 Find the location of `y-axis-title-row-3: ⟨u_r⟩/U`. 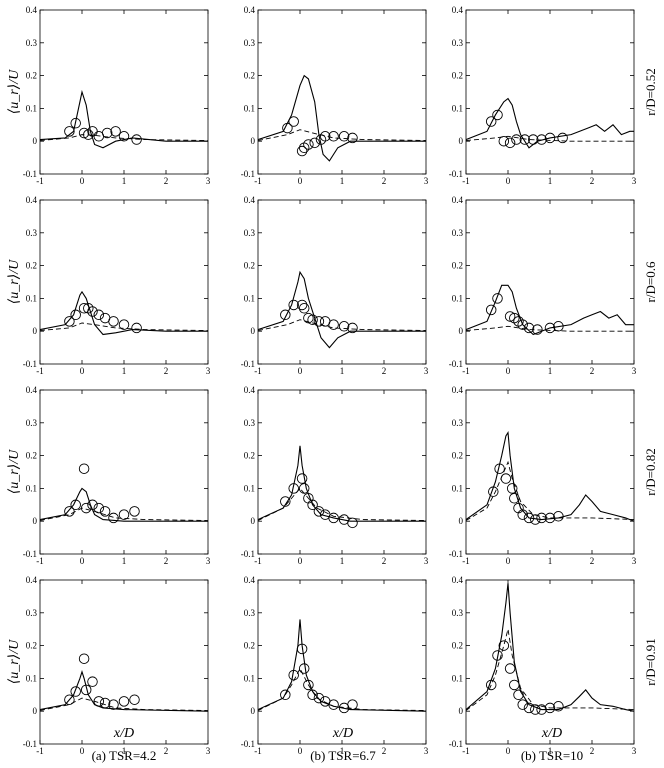

y-axis-title-row-3: ⟨u_r⟩/U is located at coordinates (14, 471).